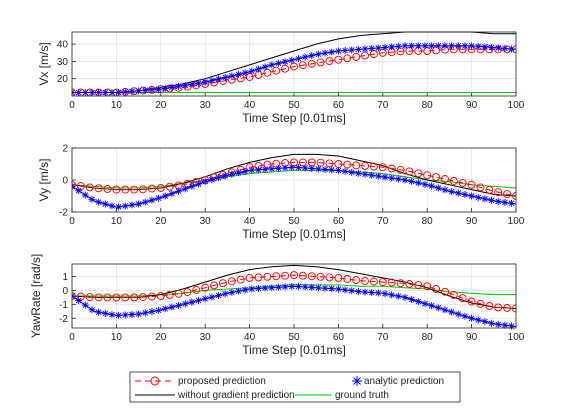  Describe the element at coordinates (63, 305) in the screenshot. I see `y-tick-label: -1` at that location.